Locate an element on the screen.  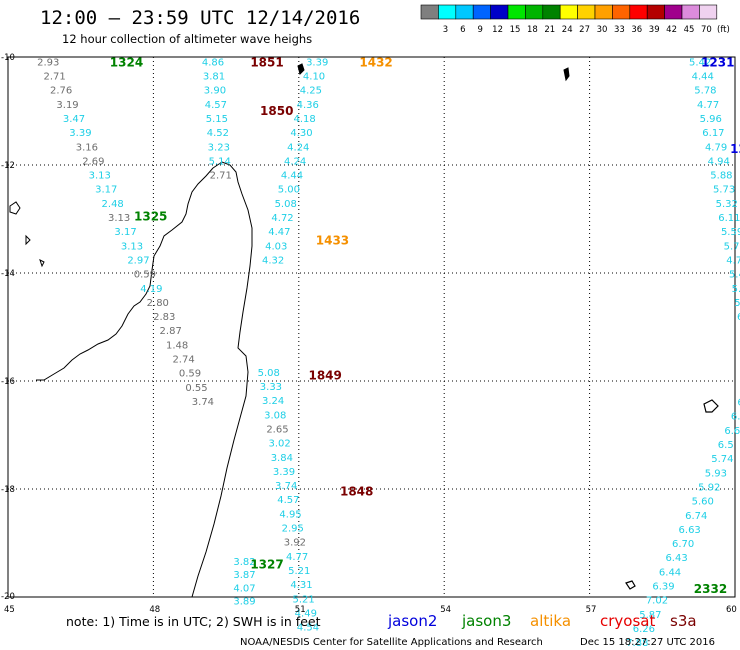
colorbar-label: 36 is located at coordinates (636, 30).